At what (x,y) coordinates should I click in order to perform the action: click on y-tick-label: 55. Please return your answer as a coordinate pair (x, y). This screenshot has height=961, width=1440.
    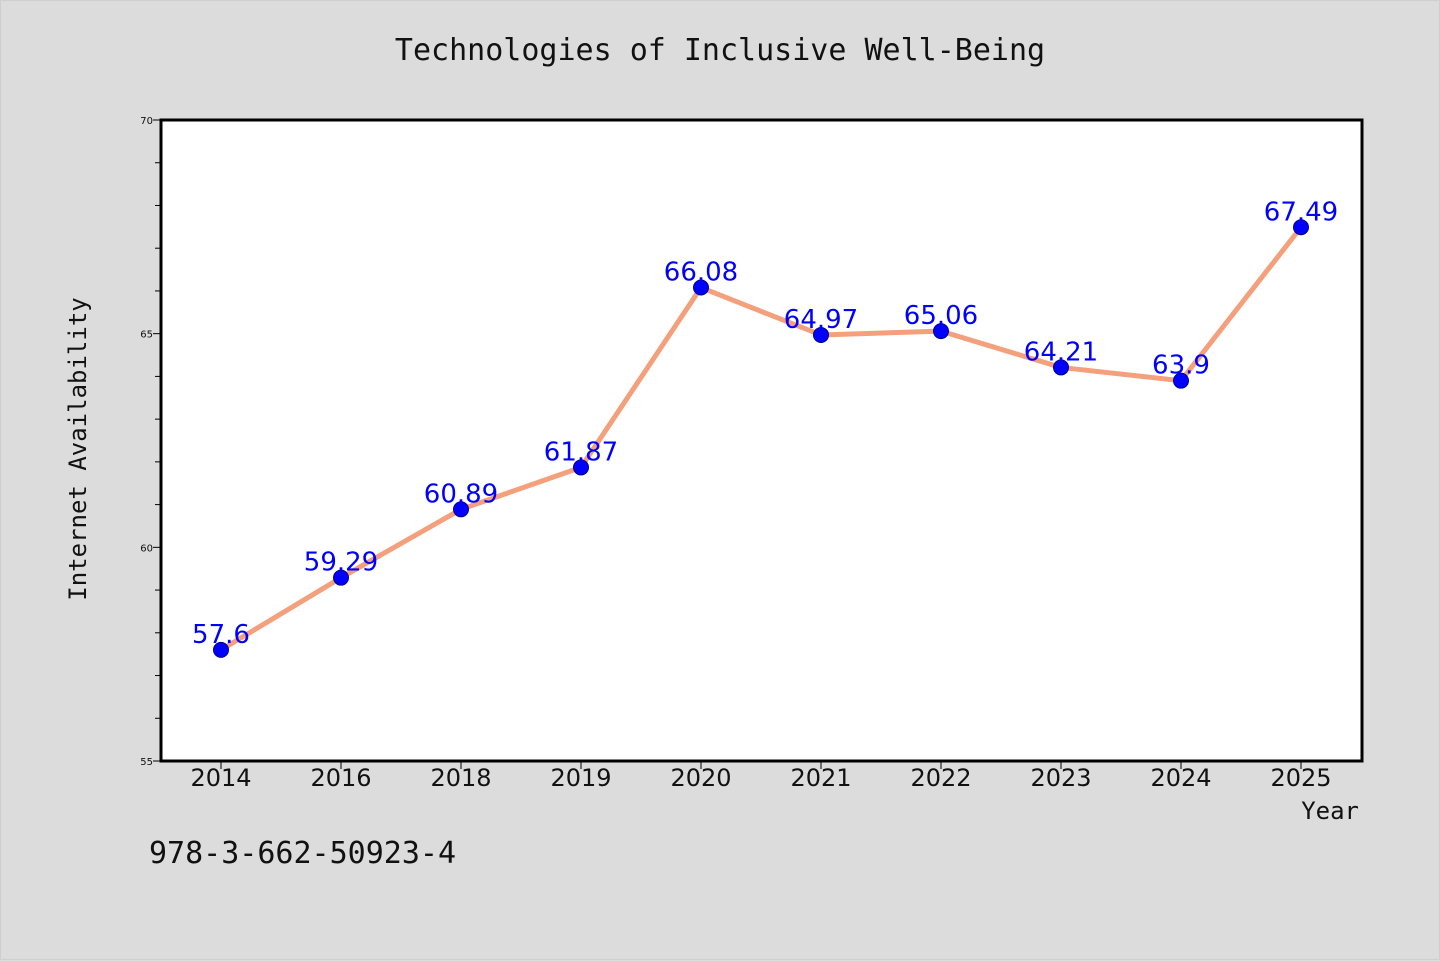
    Looking at the image, I should click on (146, 762).